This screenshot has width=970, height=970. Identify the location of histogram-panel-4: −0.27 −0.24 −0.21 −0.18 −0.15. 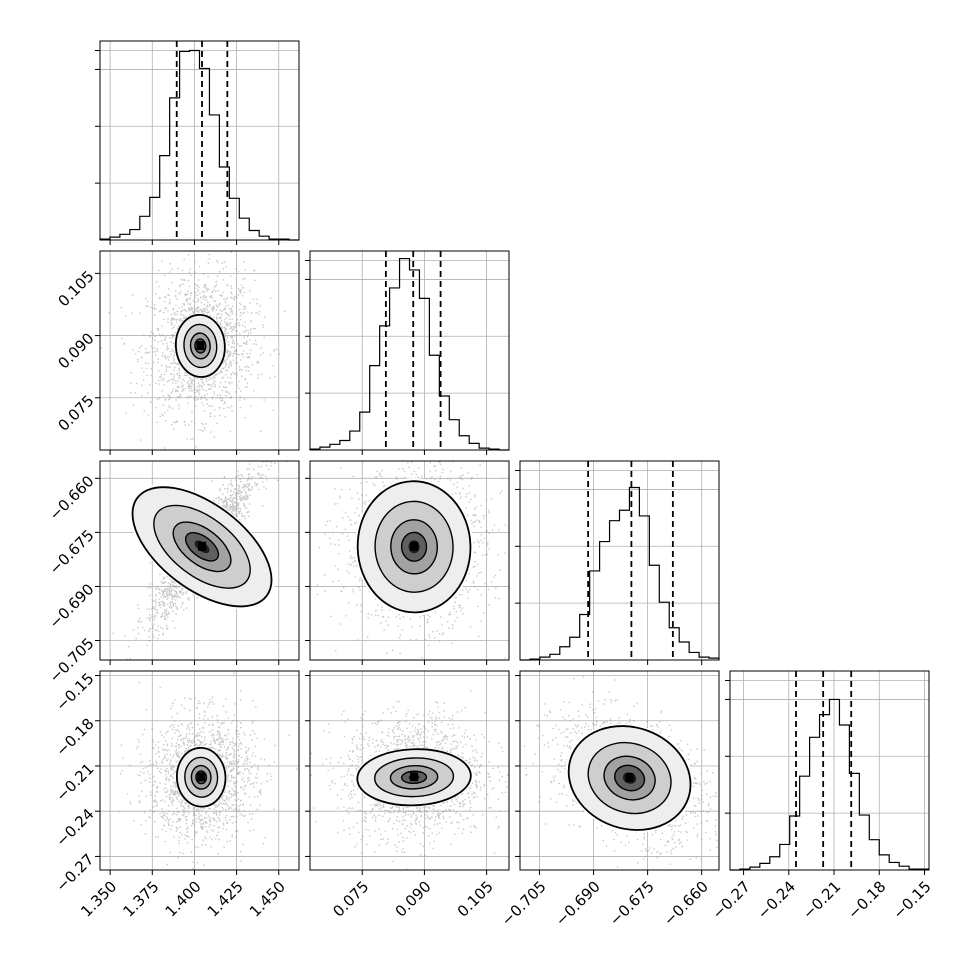
(822, 796).